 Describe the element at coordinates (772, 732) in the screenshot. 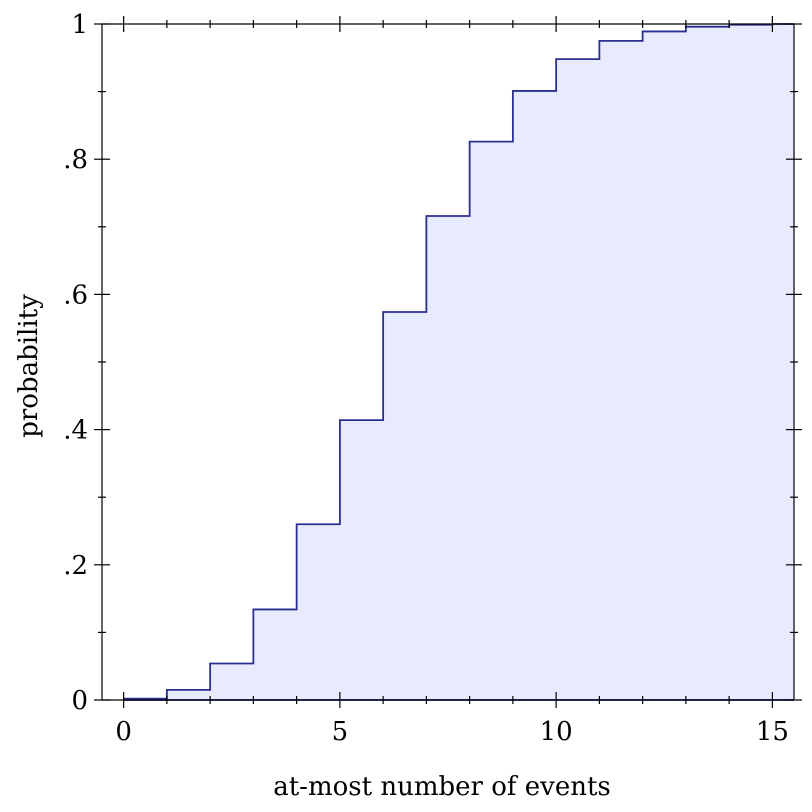

I see `x-tick-label: 15` at that location.